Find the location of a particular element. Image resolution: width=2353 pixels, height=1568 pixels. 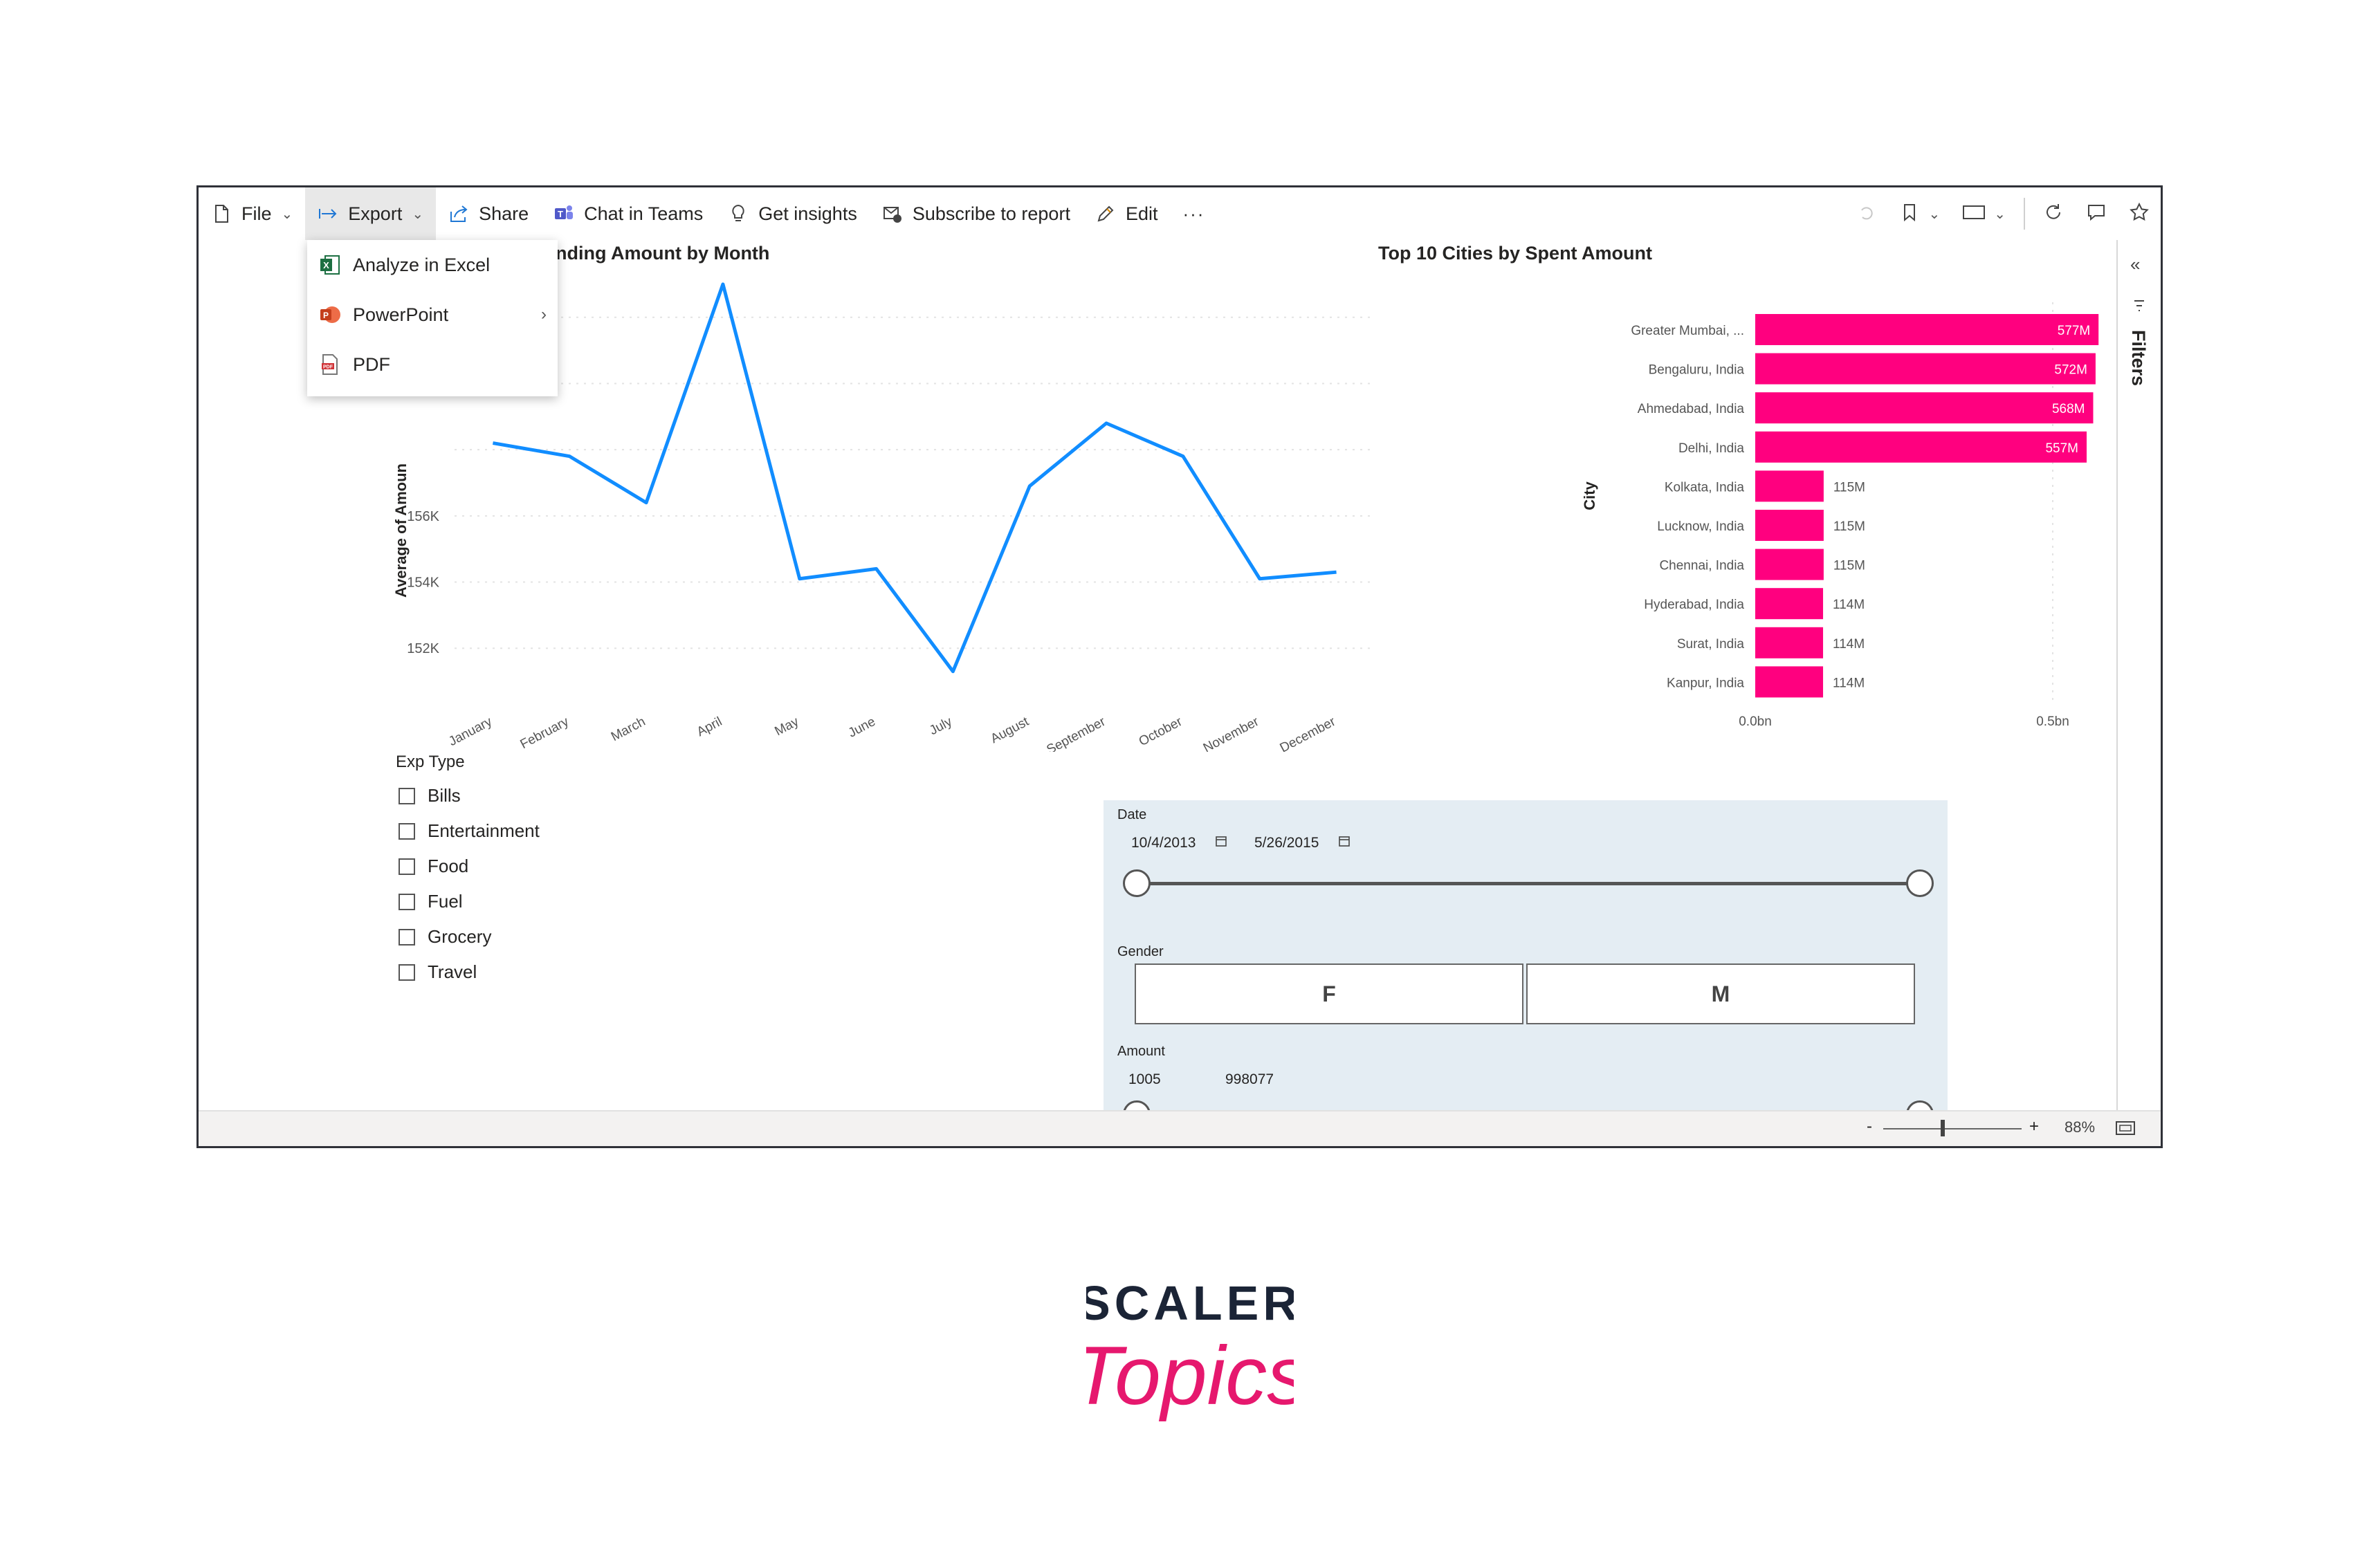

data-label: 577M is located at coordinates (2074, 331).